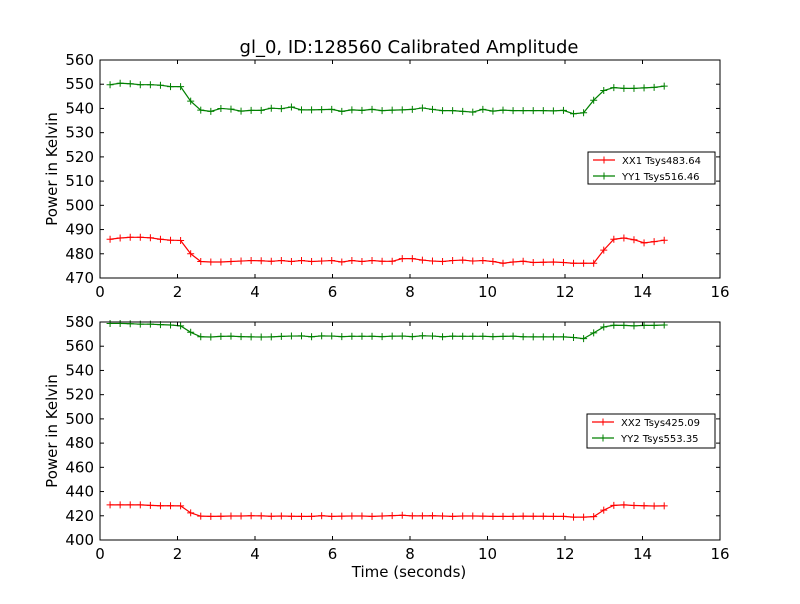 The image size is (800, 604). Describe the element at coordinates (52, 431) in the screenshot. I see `y-axis-label-2: Power in Kelvin` at that location.